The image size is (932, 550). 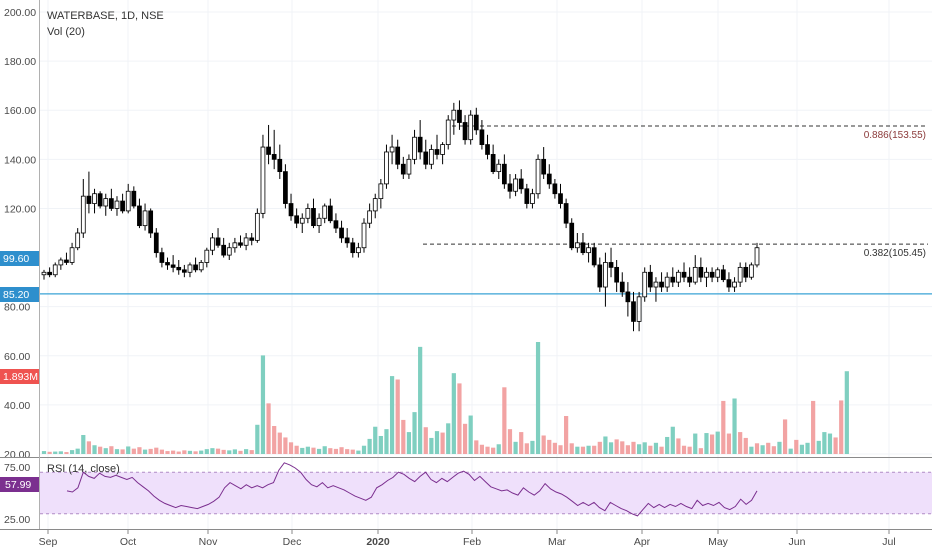 I want to click on price-tick-label: 80.00, so click(x=17, y=308).